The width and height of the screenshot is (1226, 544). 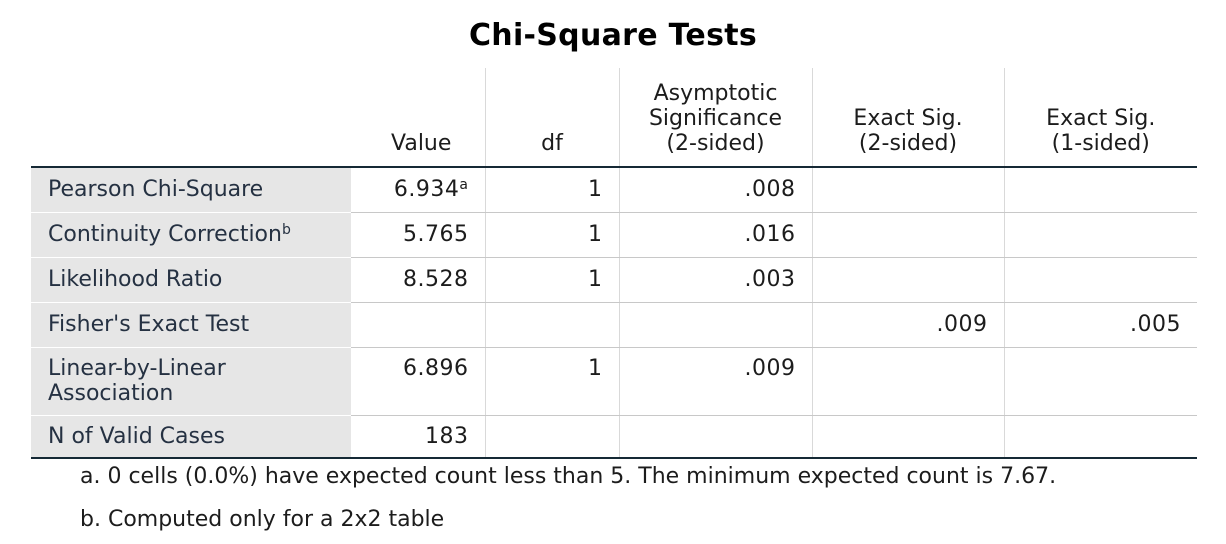 What do you see at coordinates (286, 230) in the screenshot?
I see `footnote-marker-b: b` at bounding box center [286, 230].